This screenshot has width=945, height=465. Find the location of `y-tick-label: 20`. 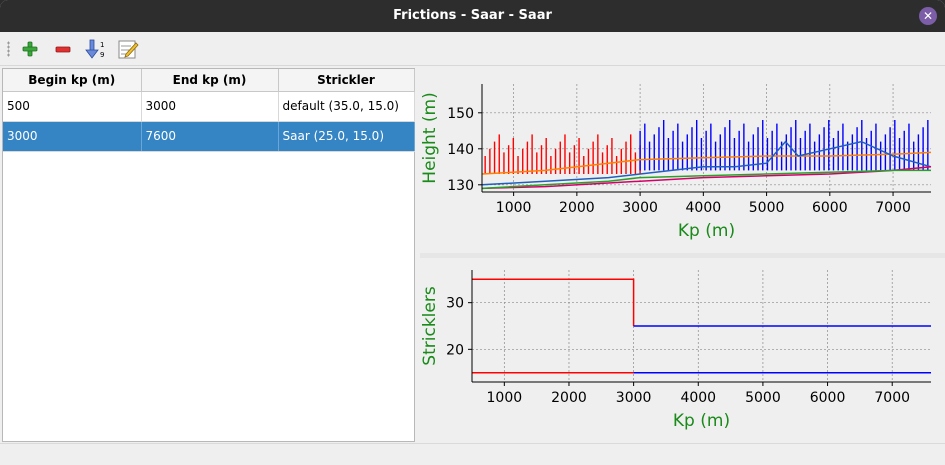

y-tick-label: 20 is located at coordinates (455, 350).